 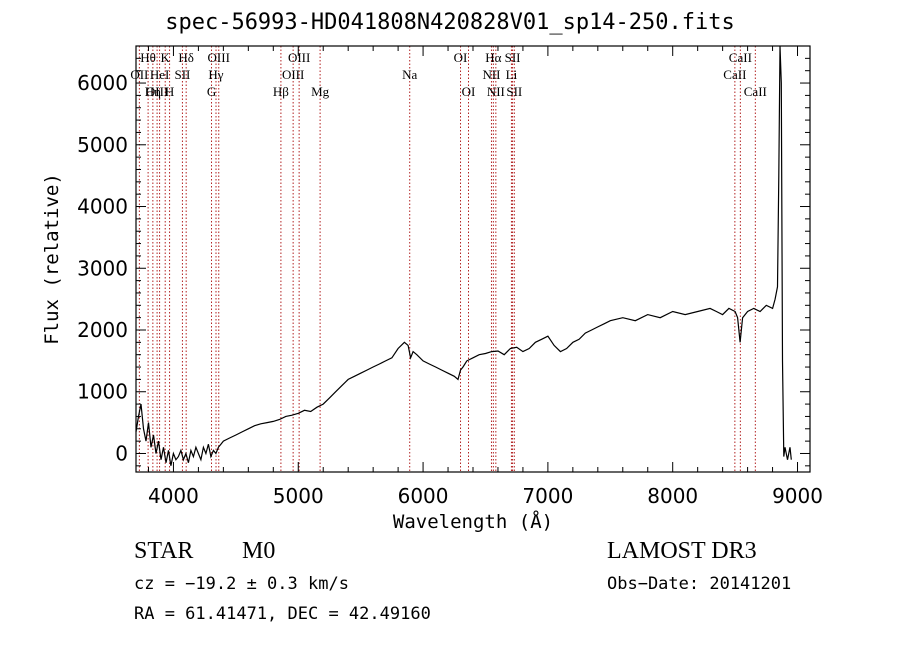 I want to click on object-class: STAR, so click(x=164, y=551).